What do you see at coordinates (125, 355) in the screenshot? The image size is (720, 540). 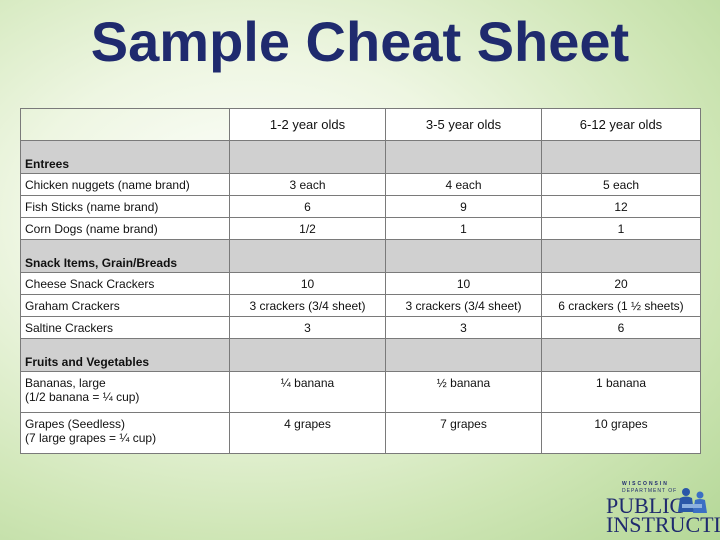 I see `section-label: Fruits and Vegetables` at bounding box center [125, 355].